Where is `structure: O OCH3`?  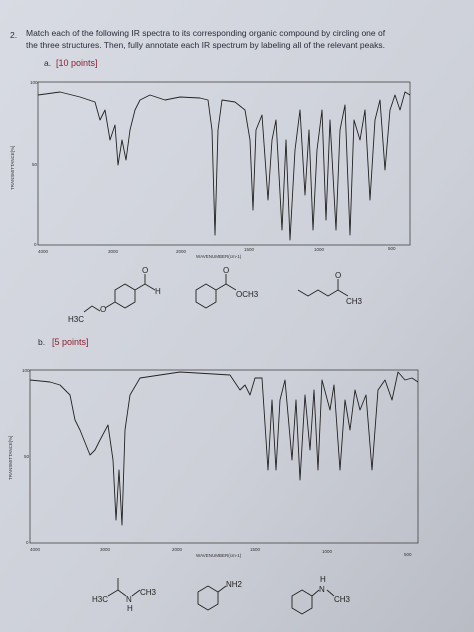 structure: O OCH3 is located at coordinates (227, 287).